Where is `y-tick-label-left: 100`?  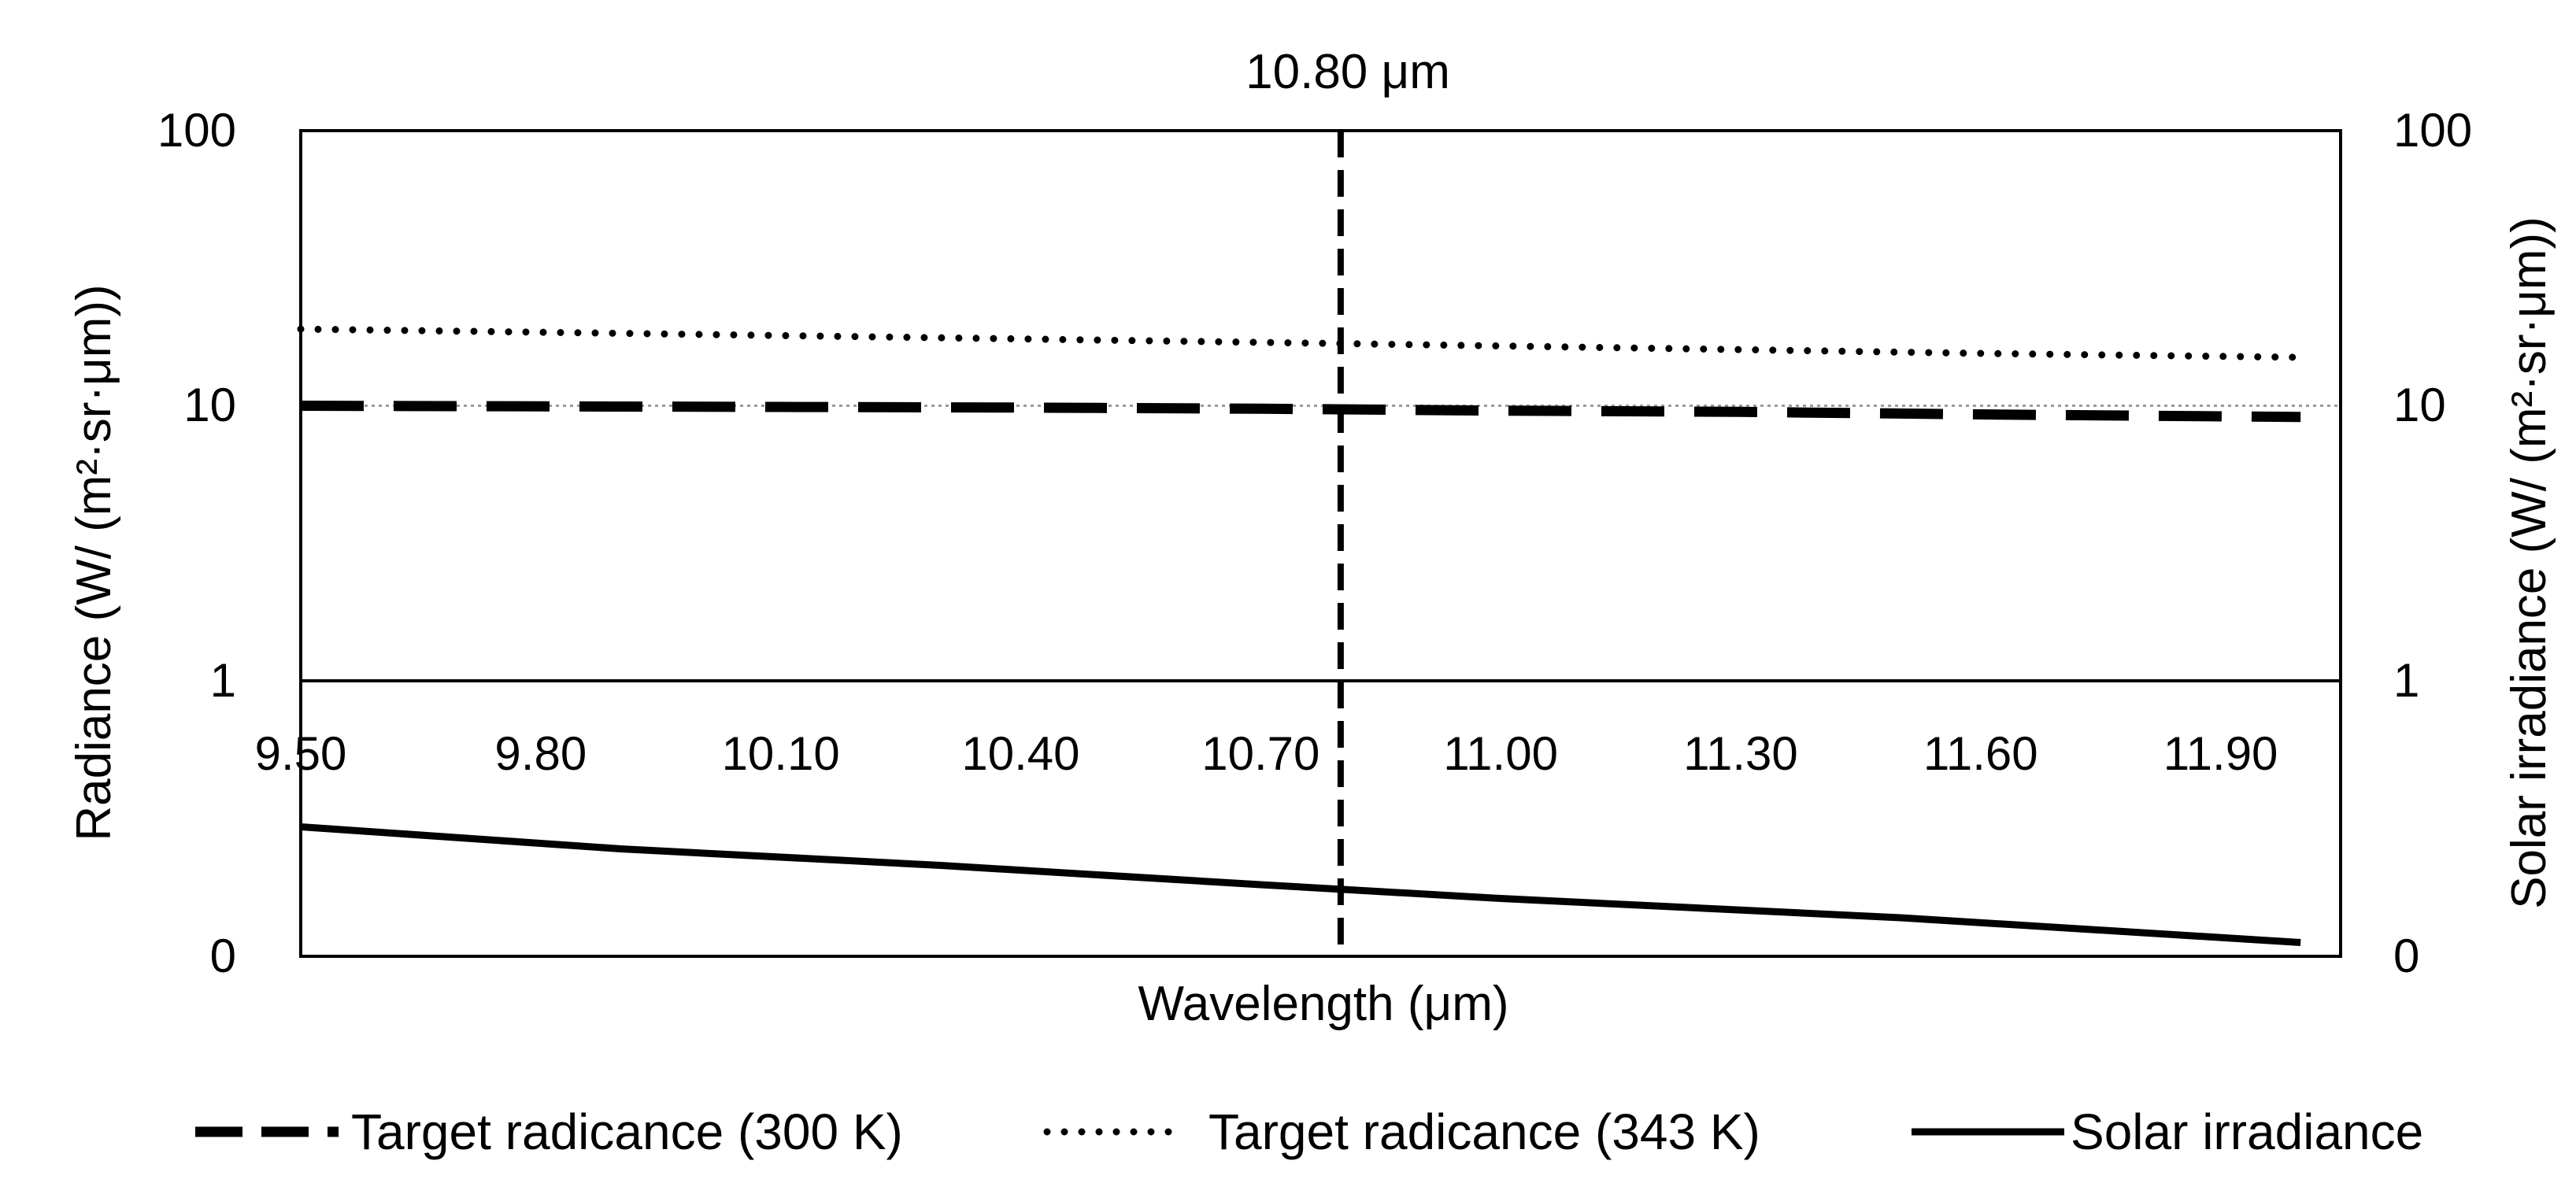
y-tick-label-left: 100 is located at coordinates (196, 130).